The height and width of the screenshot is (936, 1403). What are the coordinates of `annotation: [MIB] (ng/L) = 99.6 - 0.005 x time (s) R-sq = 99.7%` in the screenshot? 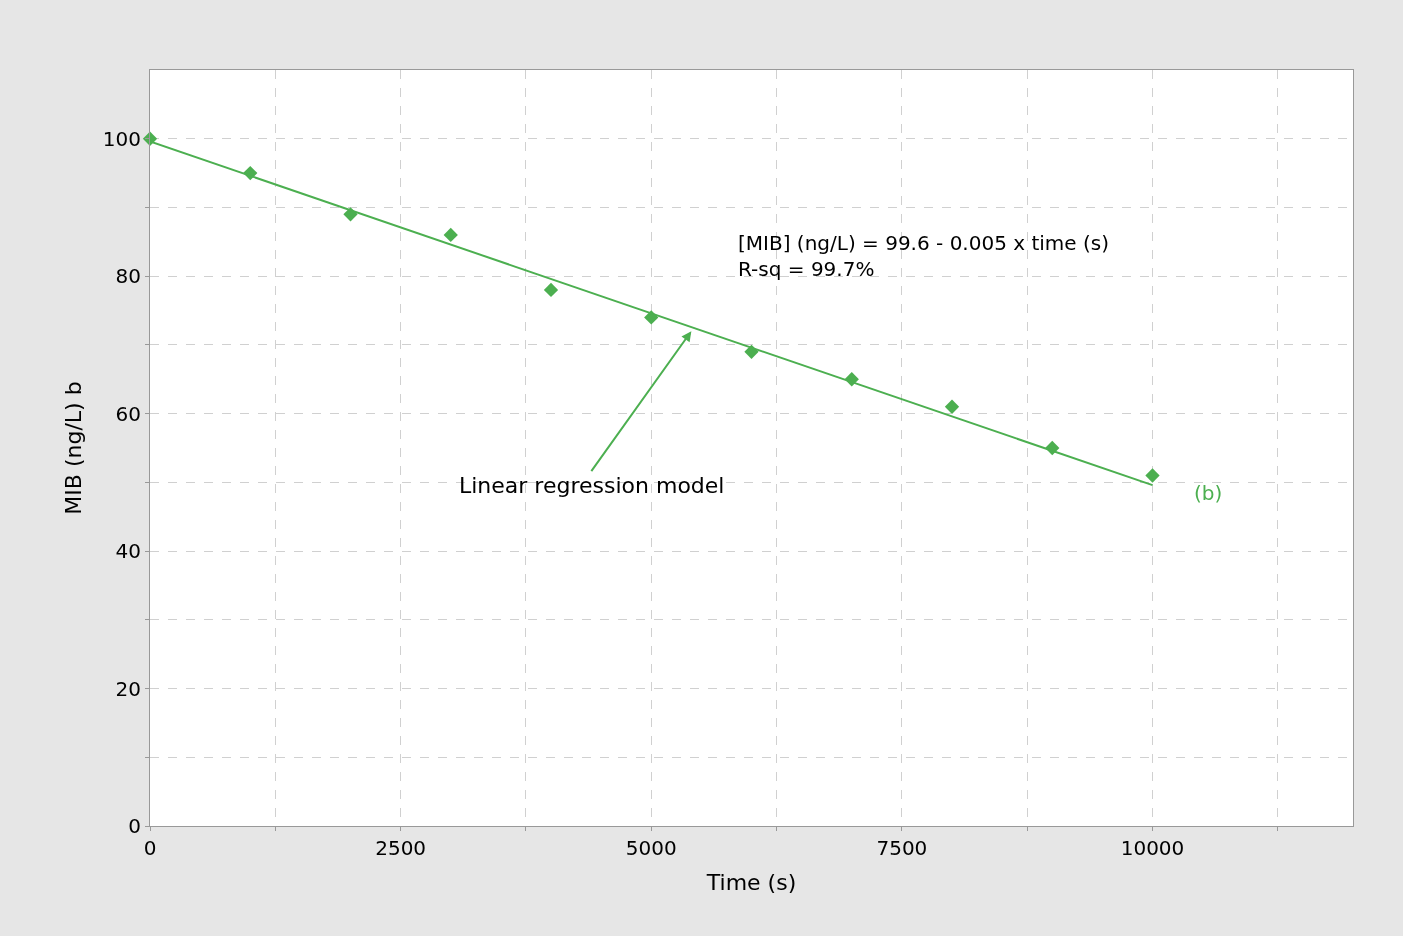 It's located at (924, 256).